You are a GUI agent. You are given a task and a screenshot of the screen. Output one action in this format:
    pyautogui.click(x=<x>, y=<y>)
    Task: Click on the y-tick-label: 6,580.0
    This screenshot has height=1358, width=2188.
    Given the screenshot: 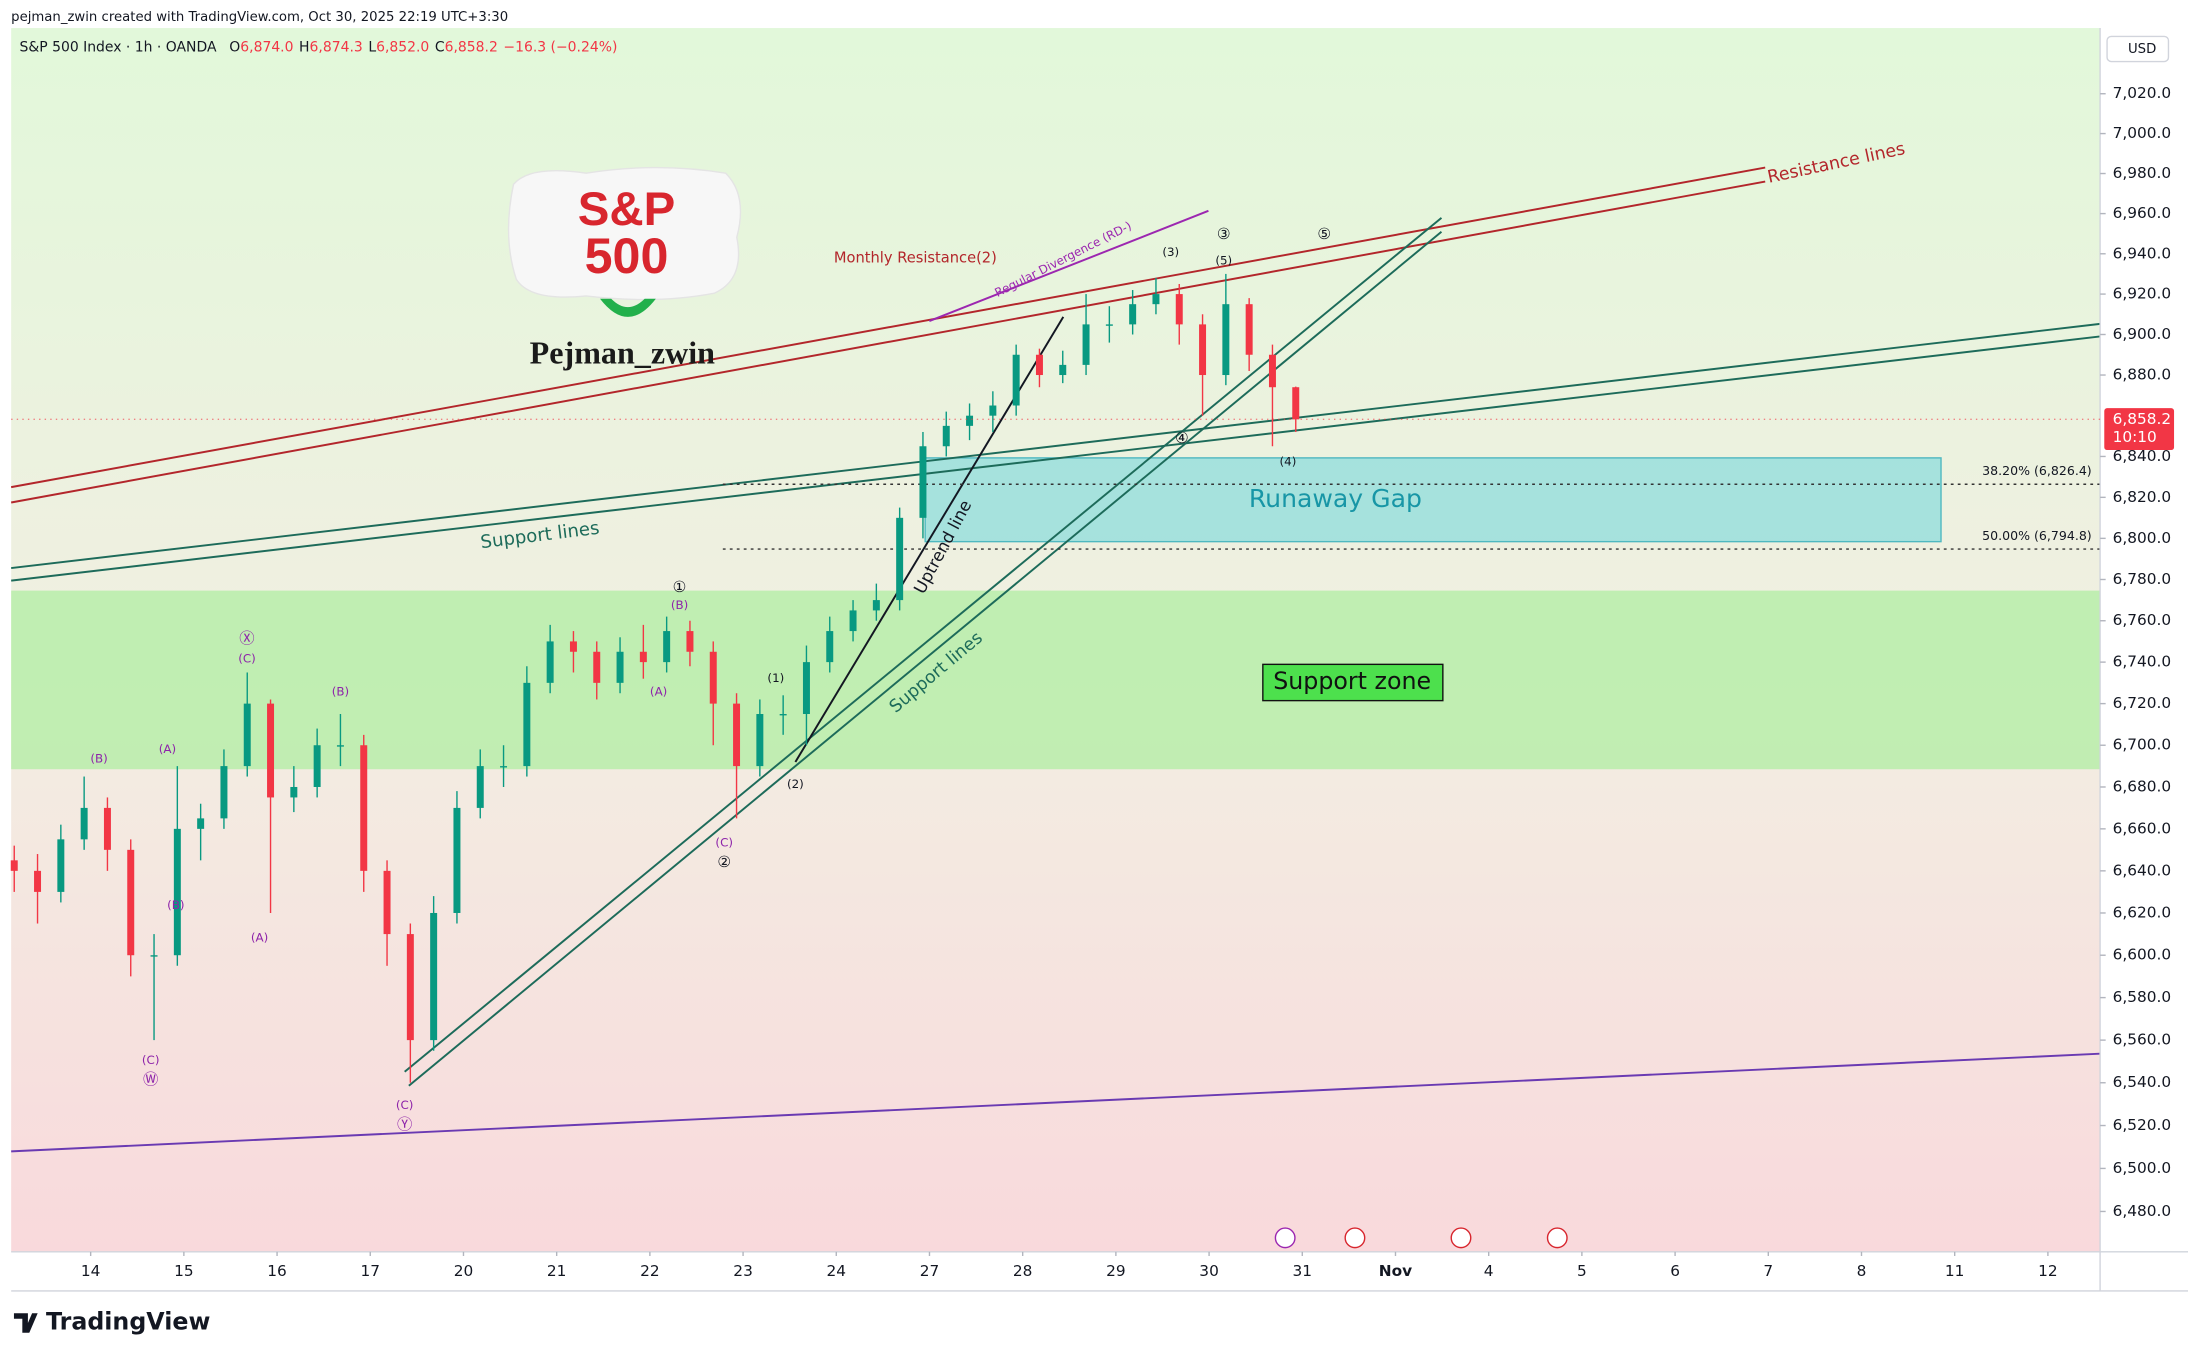 What is the action you would take?
    pyautogui.click(x=2142, y=997)
    